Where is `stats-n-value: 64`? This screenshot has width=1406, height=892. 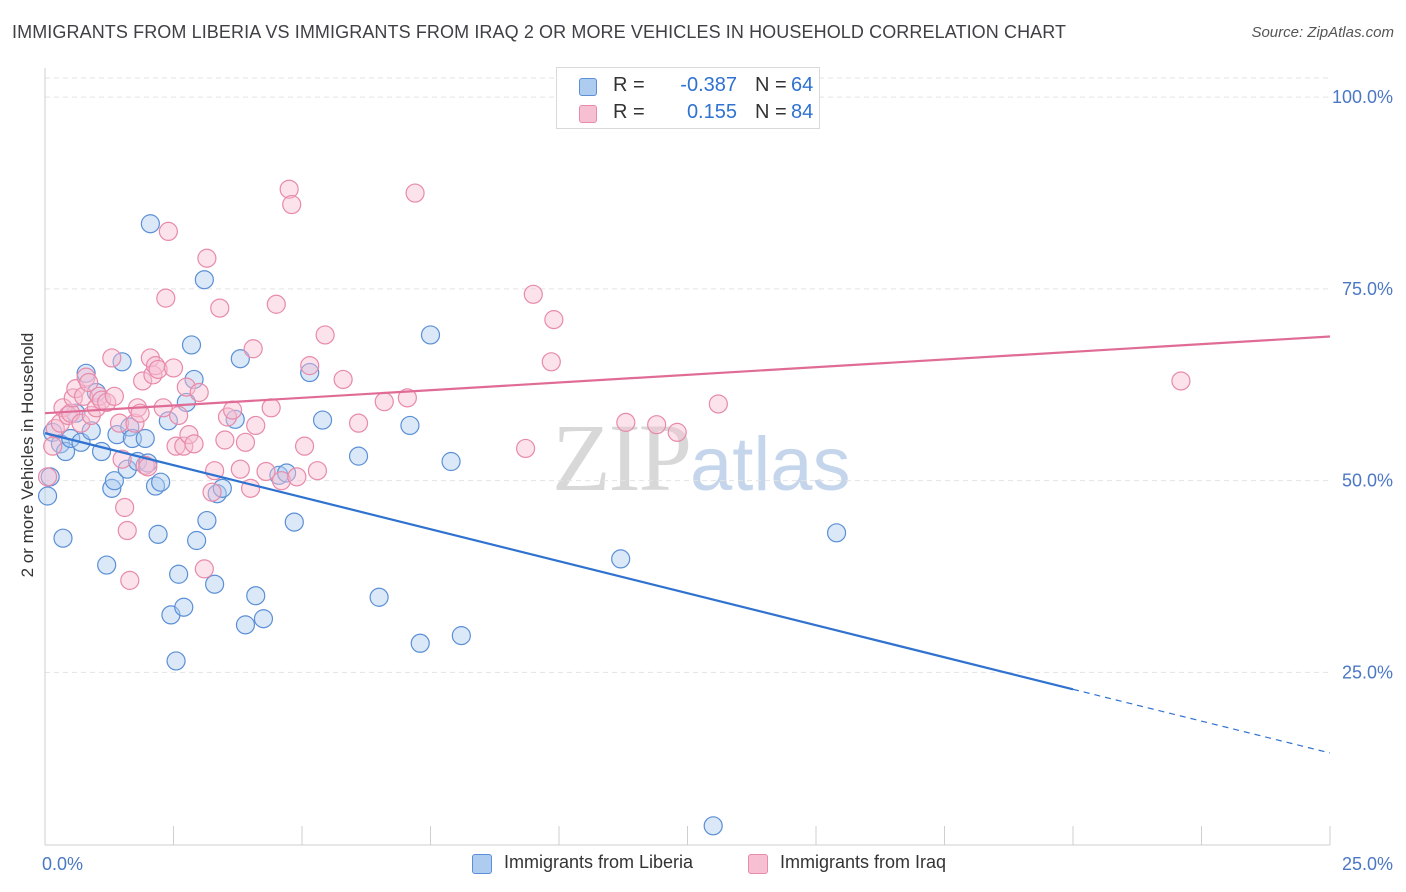
stats-n-value: 64 is located at coordinates (802, 85).